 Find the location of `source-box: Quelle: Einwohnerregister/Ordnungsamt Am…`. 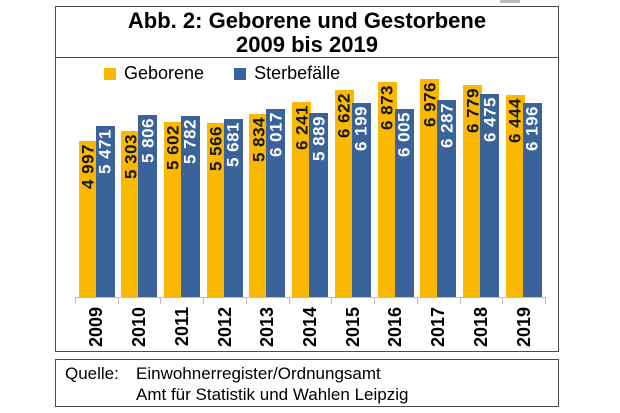

source-box: Quelle: Einwohnerregister/Ordnungsamt Am… is located at coordinates (307, 383).